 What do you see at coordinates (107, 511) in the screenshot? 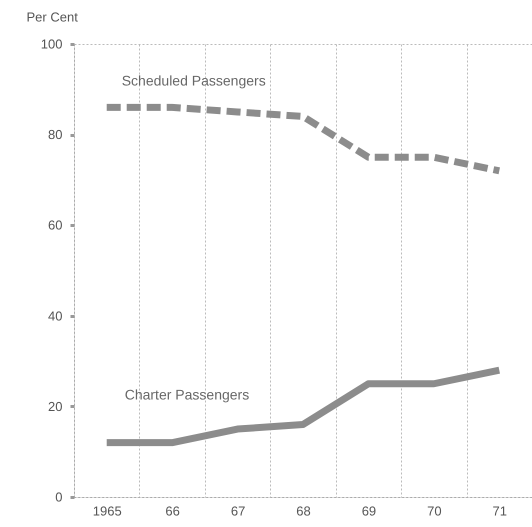
I see `x-tick-label: 1965` at bounding box center [107, 511].